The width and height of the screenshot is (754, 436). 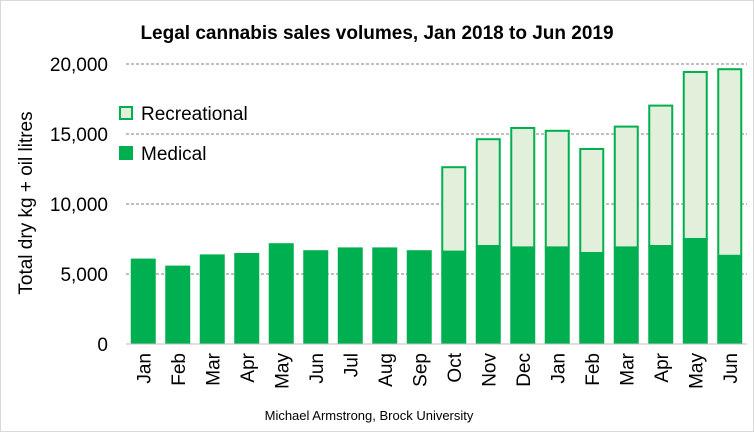 What do you see at coordinates (84, 275) in the screenshot?
I see `y-tick-label-1: 5,000` at bounding box center [84, 275].